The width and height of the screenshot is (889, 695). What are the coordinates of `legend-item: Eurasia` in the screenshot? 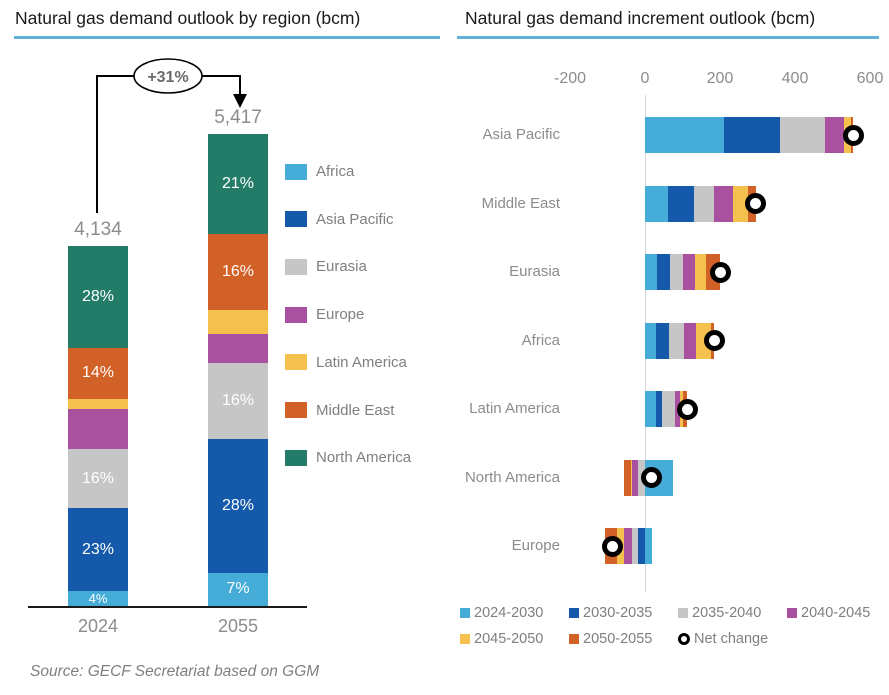 It's located at (326, 266).